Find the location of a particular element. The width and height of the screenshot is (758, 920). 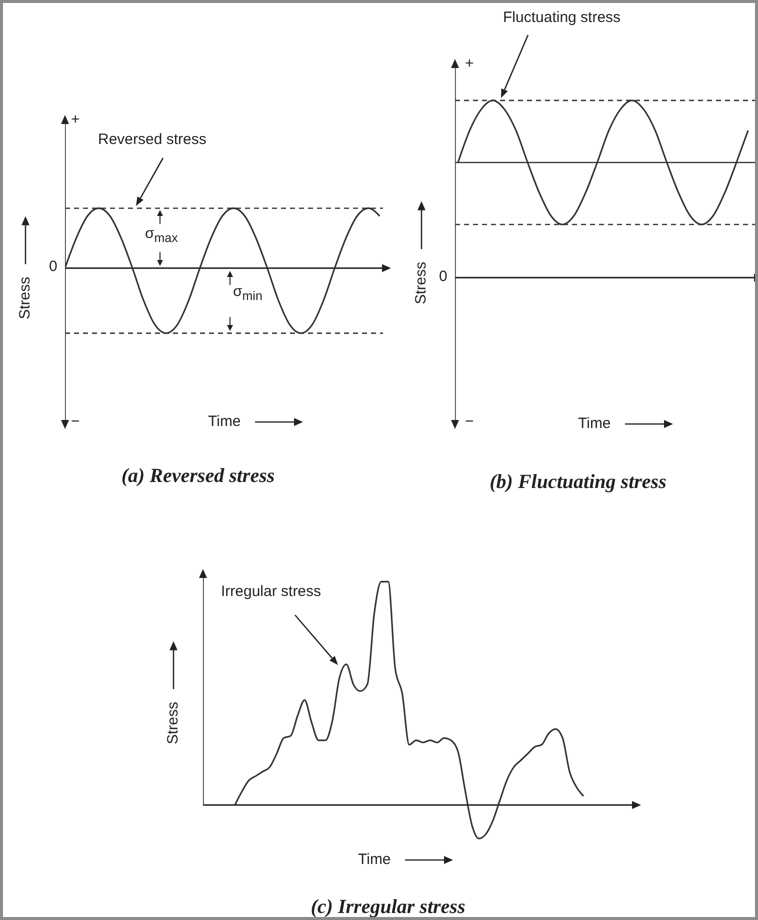

text: (a) Reversed stress is located at coordinates (198, 476).